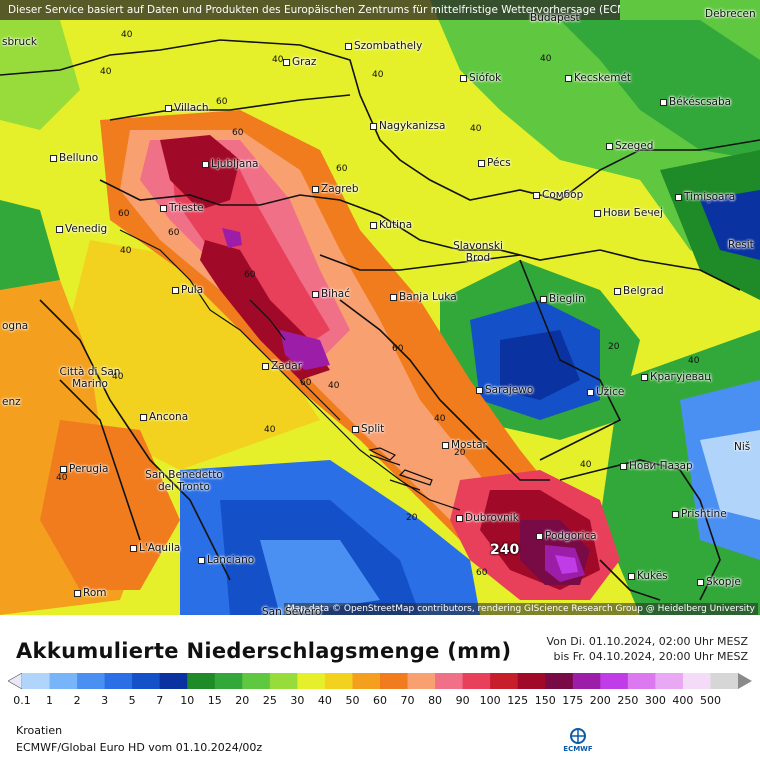  Describe the element at coordinates (741, 245) in the screenshot. I see `city-label: Resit` at that location.